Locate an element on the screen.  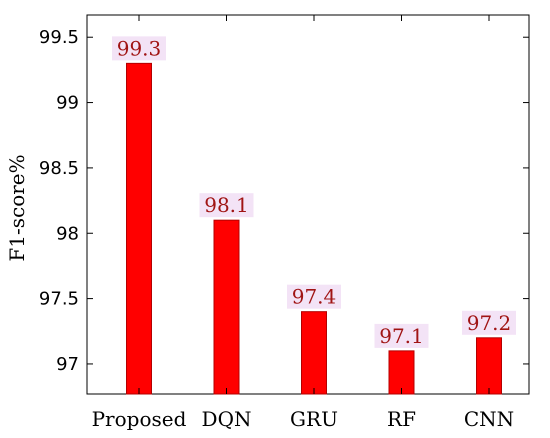
data-label: 99.3 is located at coordinates (139, 48).